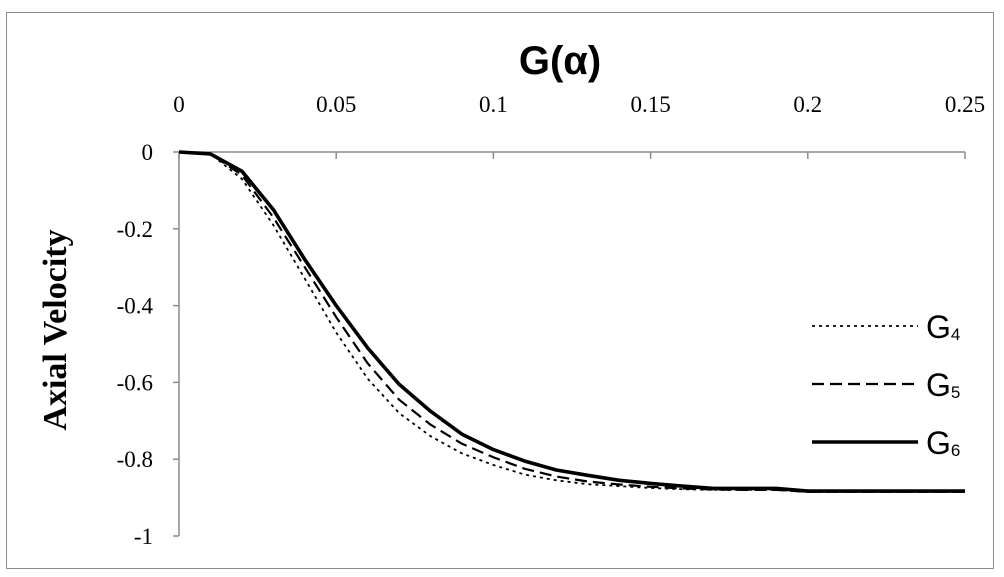 Image resolution: width=1004 pixels, height=577 pixels. Describe the element at coordinates (143, 536) in the screenshot. I see `y-tick-label: -1` at that location.